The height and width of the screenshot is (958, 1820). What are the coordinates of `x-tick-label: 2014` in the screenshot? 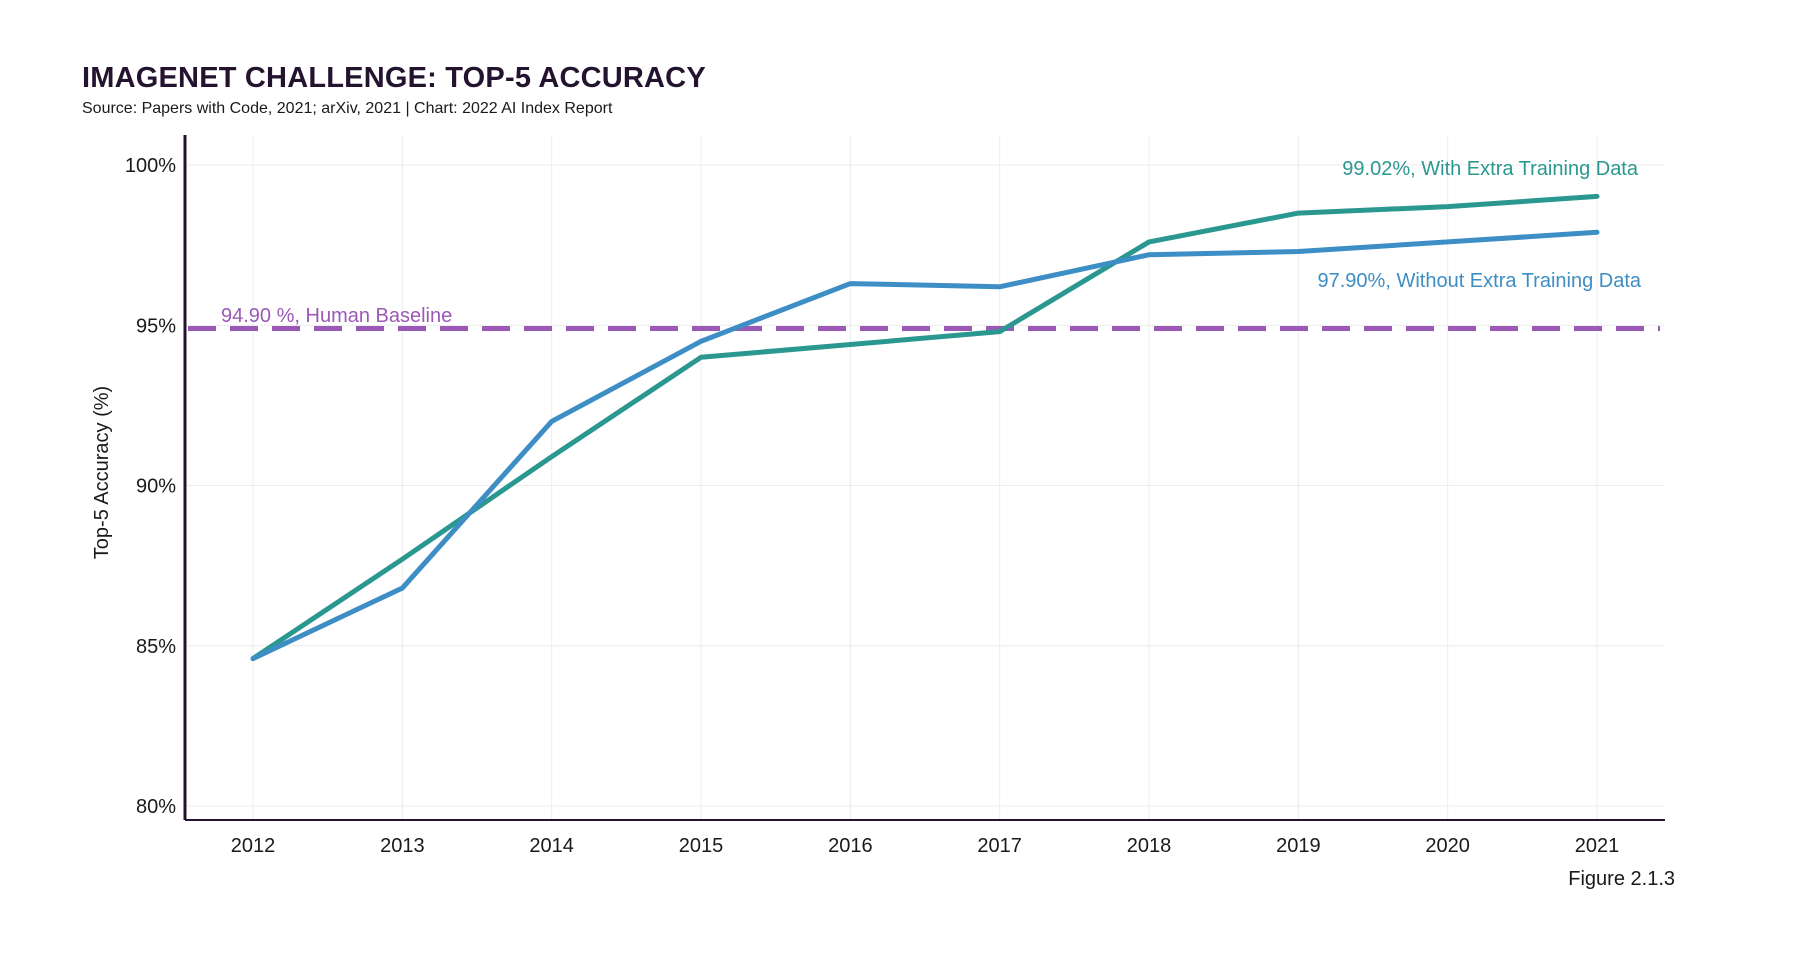 It's located at (551, 846).